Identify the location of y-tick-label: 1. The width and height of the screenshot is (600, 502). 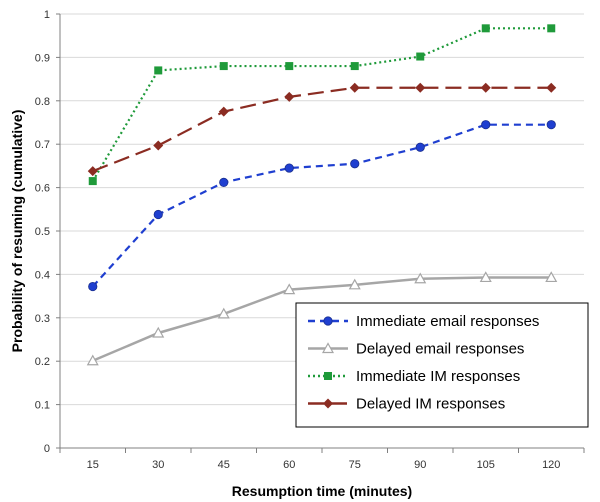
(47, 15).